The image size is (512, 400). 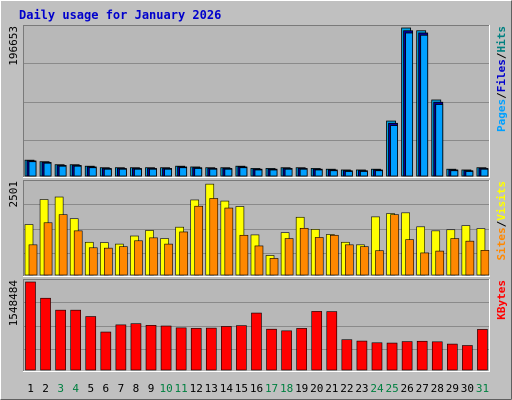 I want to click on legend-item-kbytes-0: KBytes, so click(x=501, y=300).